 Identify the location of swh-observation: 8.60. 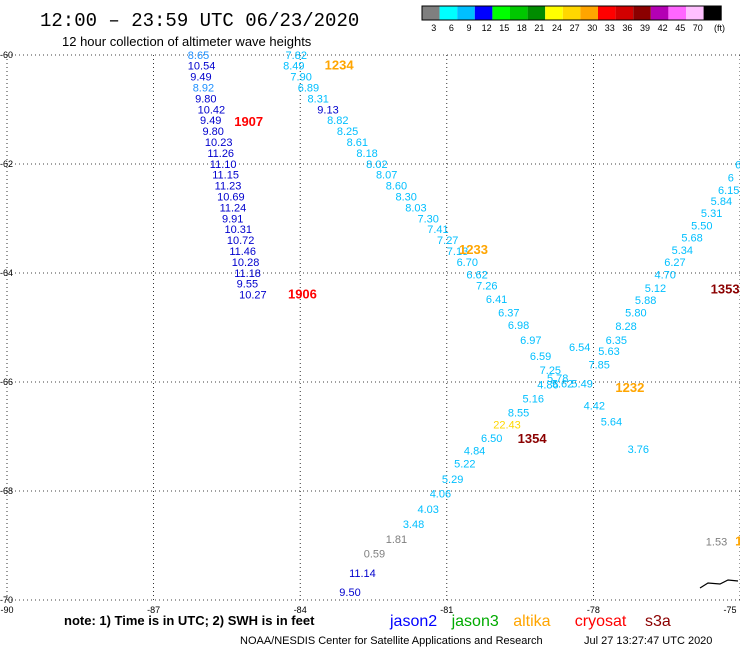
(396, 187).